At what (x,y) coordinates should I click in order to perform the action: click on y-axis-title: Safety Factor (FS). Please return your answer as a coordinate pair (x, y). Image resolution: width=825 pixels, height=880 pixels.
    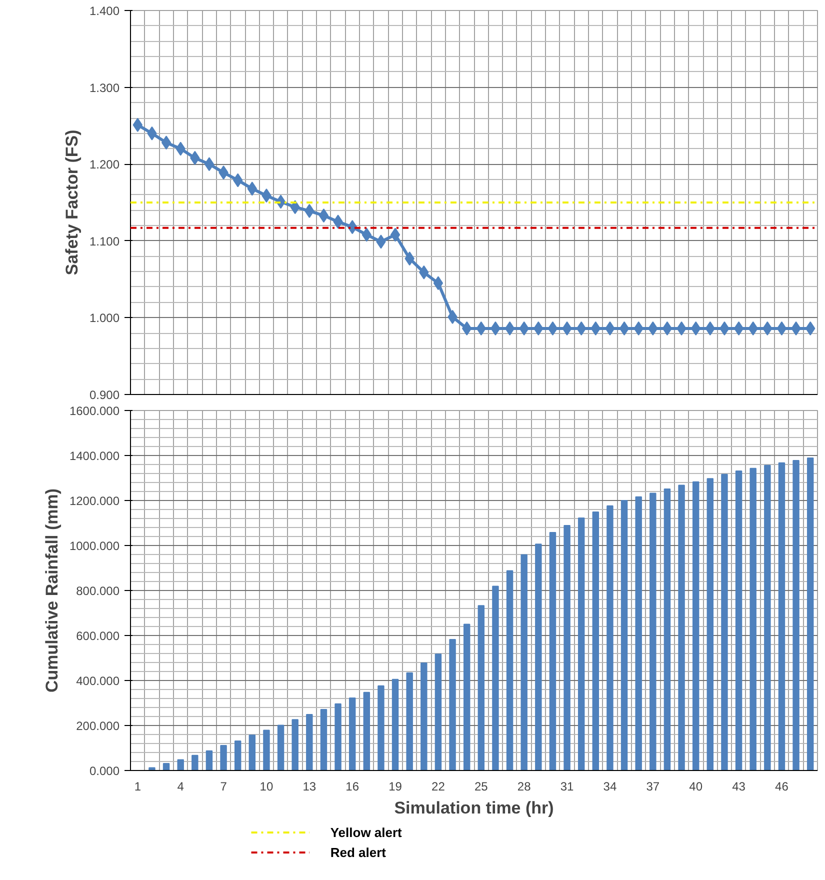
    Looking at the image, I should click on (72, 203).